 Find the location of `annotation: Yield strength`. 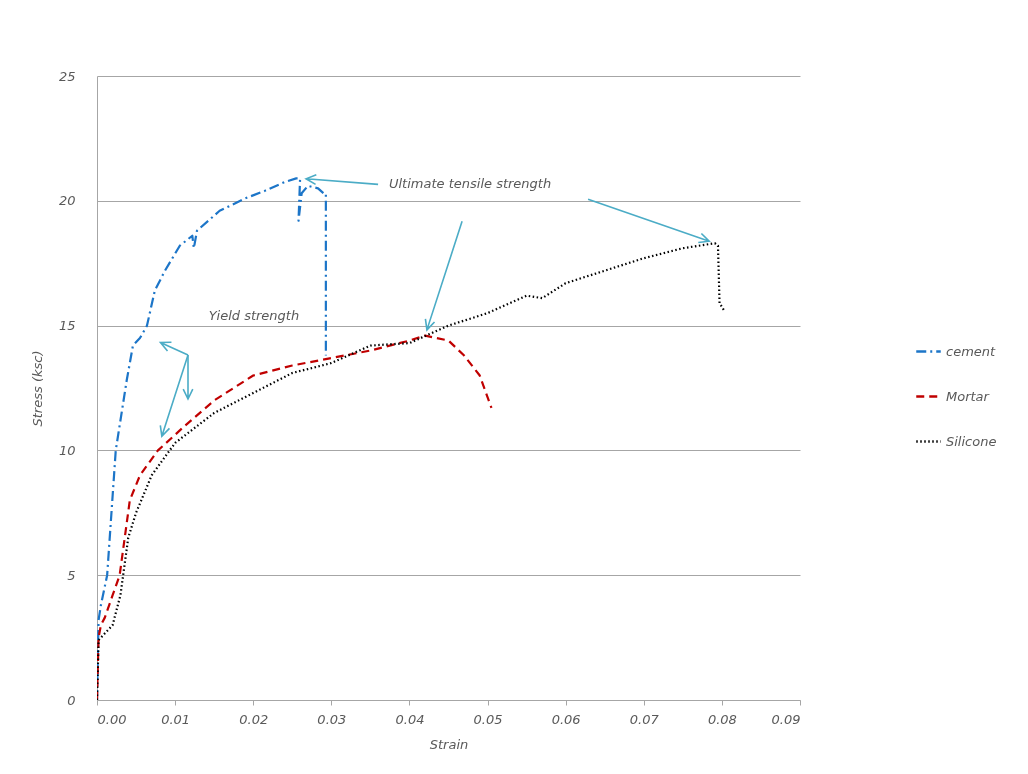

annotation: Yield strength is located at coordinates (254, 315).